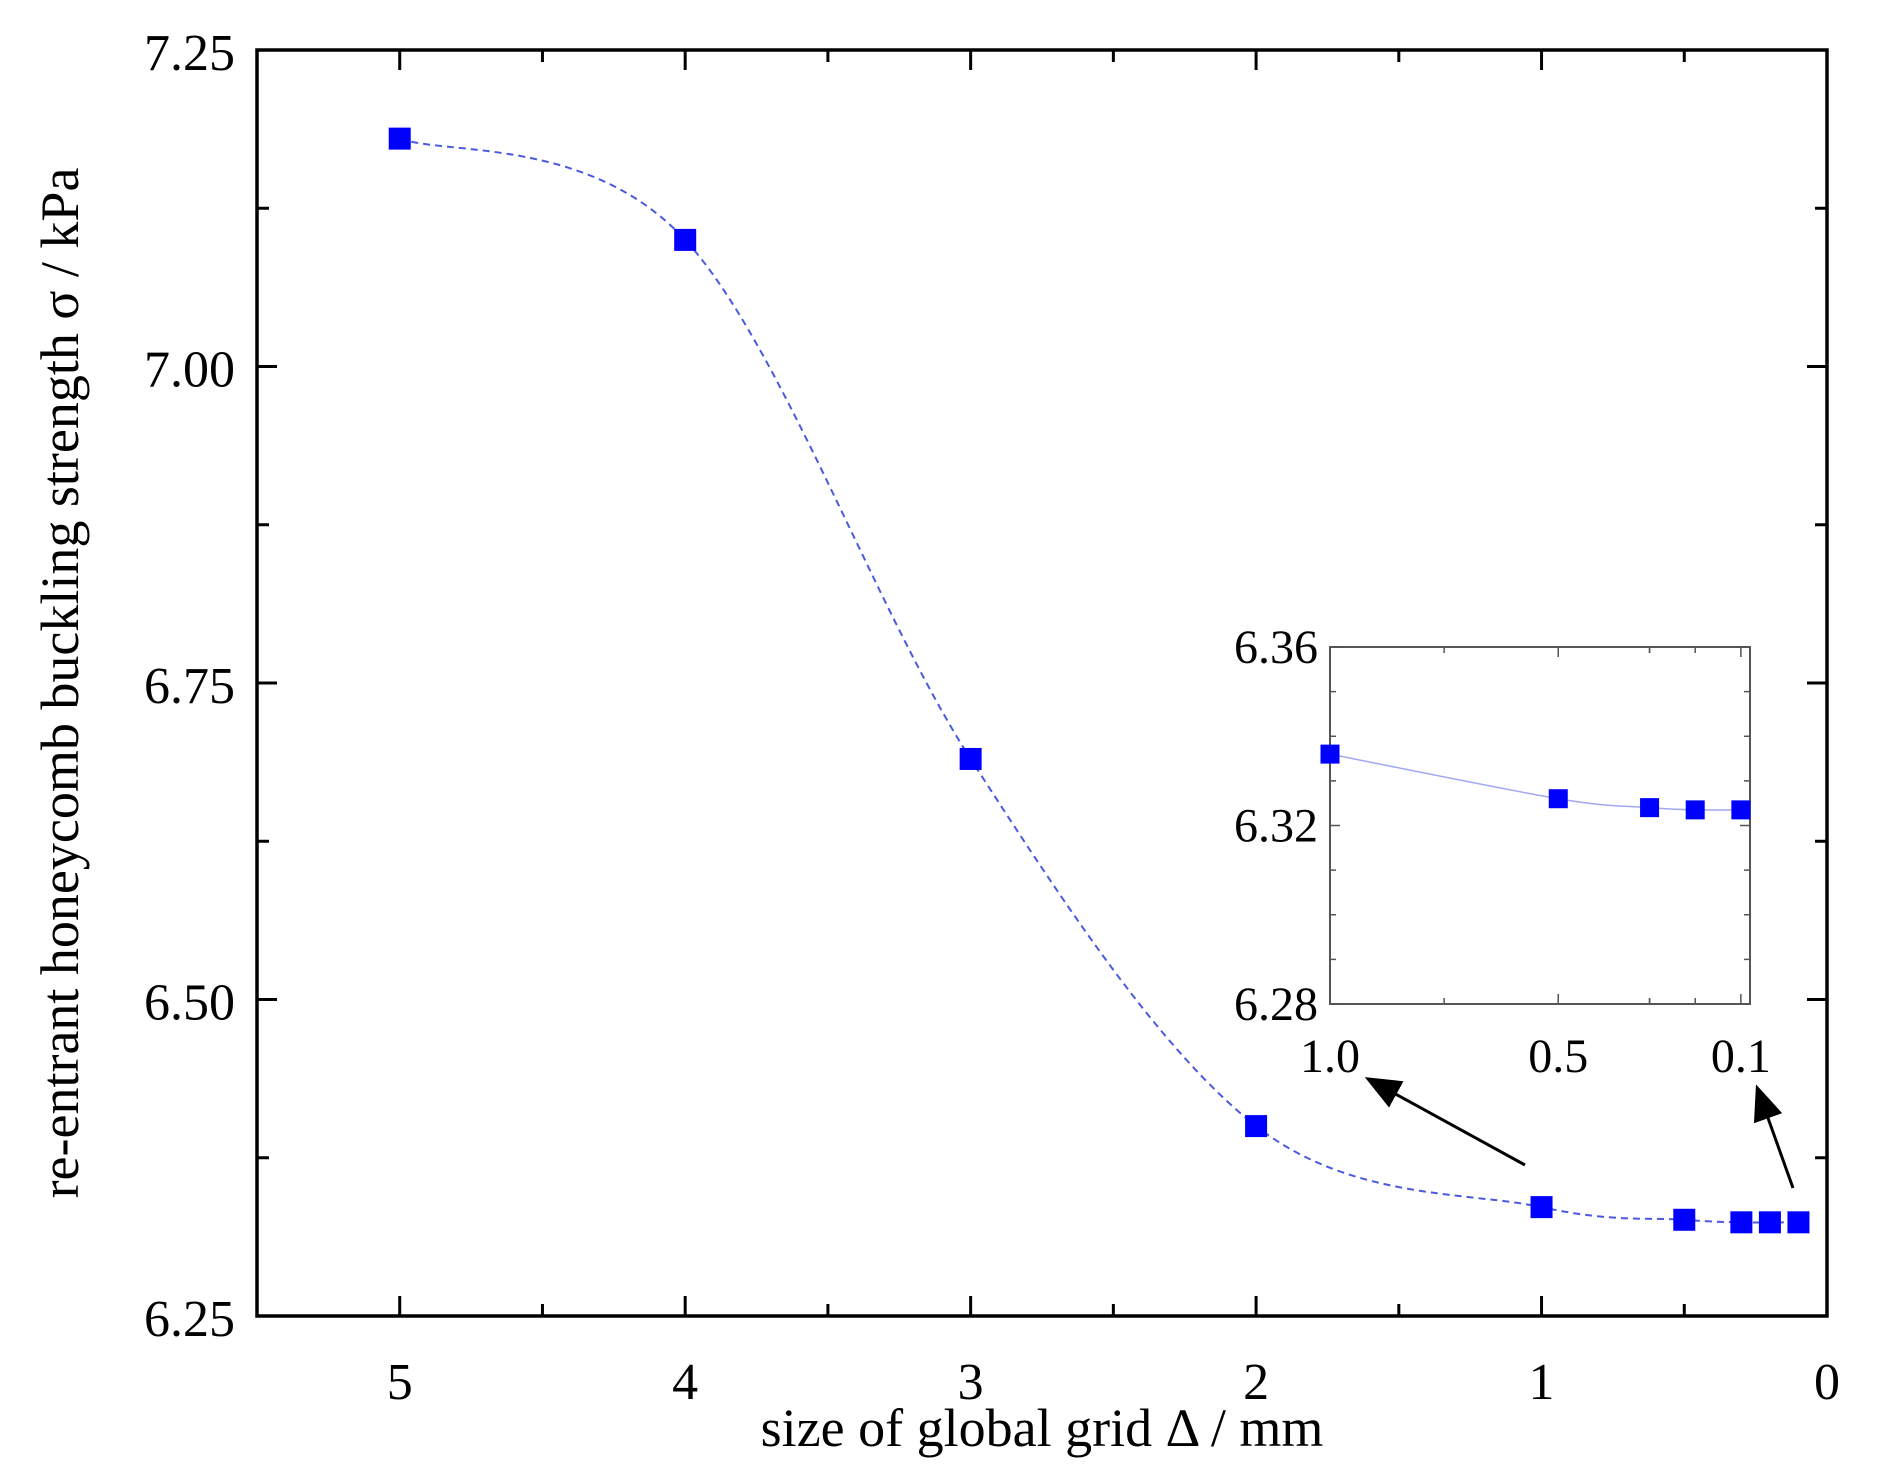 This screenshot has width=1890, height=1466. Describe the element at coordinates (1542, 1382) in the screenshot. I see `x-tick-label: 1` at that location.